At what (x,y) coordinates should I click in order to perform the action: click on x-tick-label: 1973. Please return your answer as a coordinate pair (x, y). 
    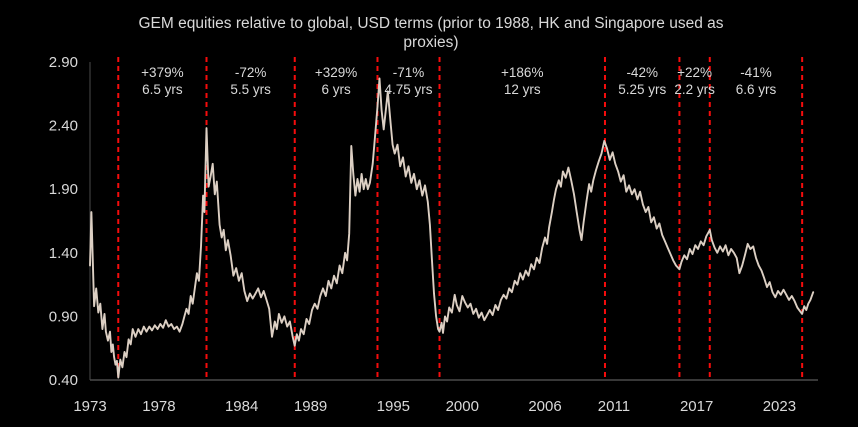
    Looking at the image, I should click on (89, 406).